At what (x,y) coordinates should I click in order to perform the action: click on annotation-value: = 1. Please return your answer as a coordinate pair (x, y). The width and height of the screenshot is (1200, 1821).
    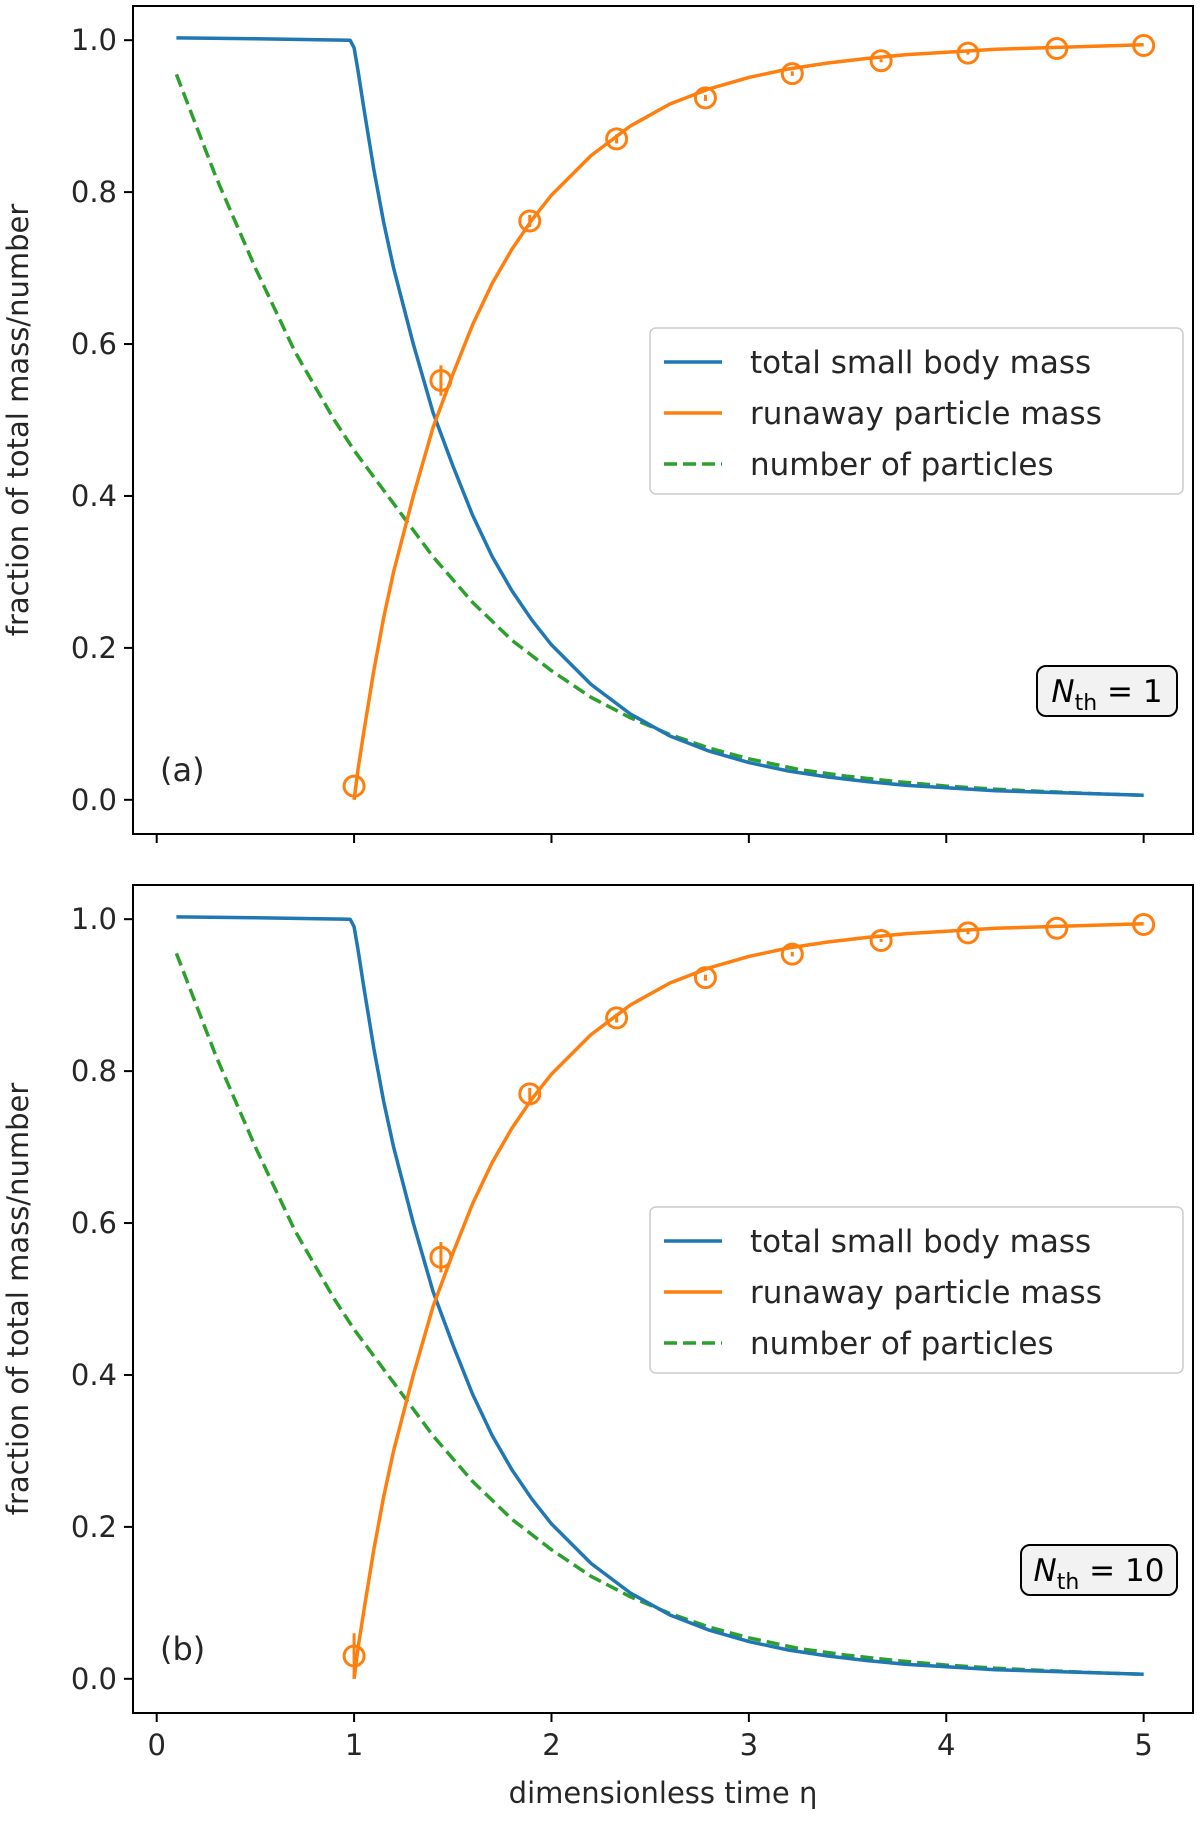
    Looking at the image, I should click on (1129, 692).